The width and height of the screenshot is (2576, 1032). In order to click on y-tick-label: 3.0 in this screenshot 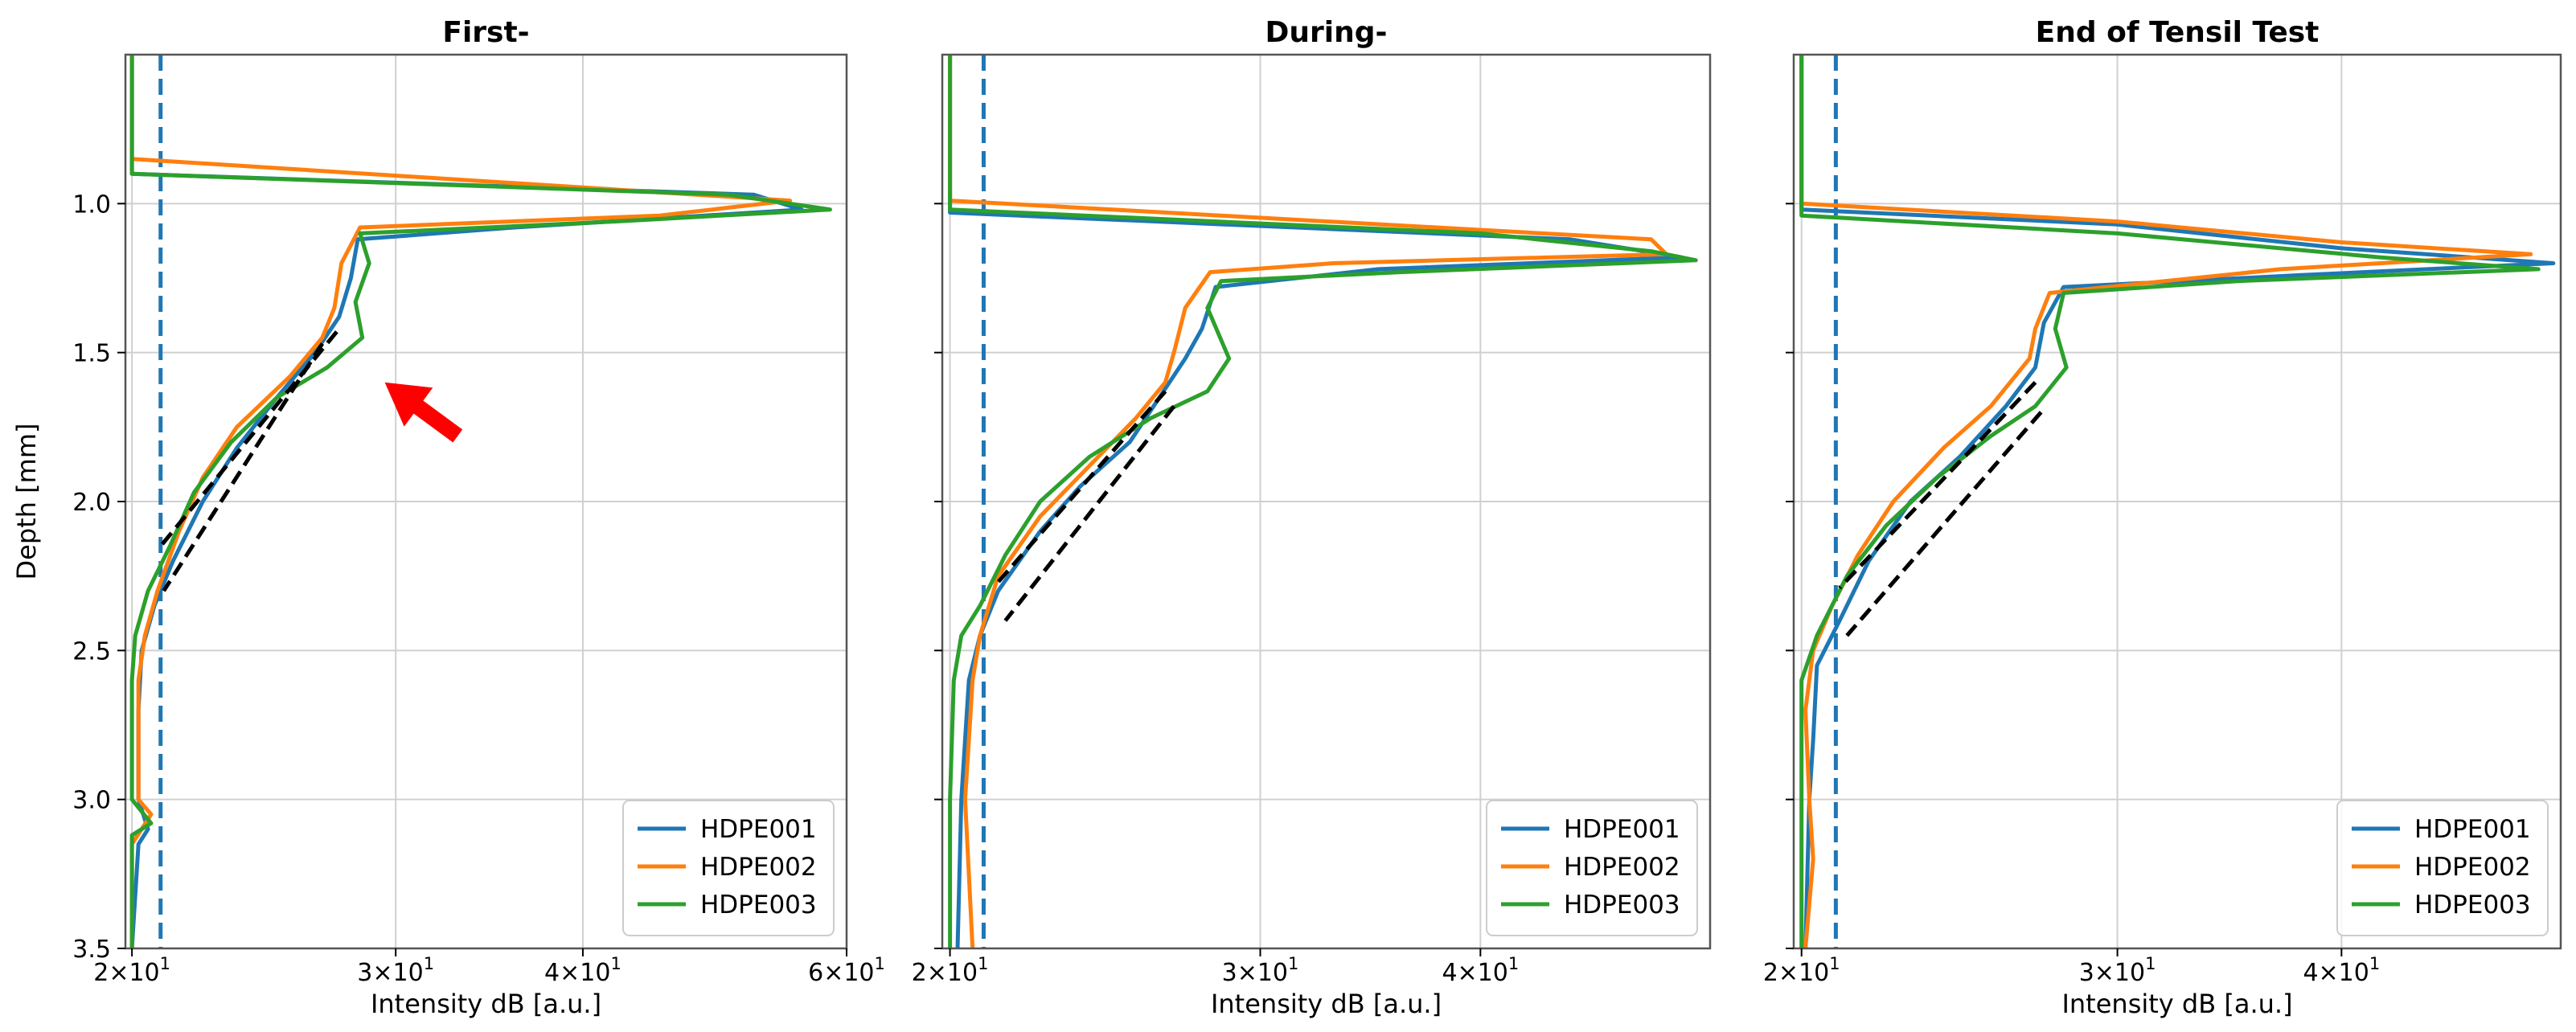, I will do `click(91, 801)`.